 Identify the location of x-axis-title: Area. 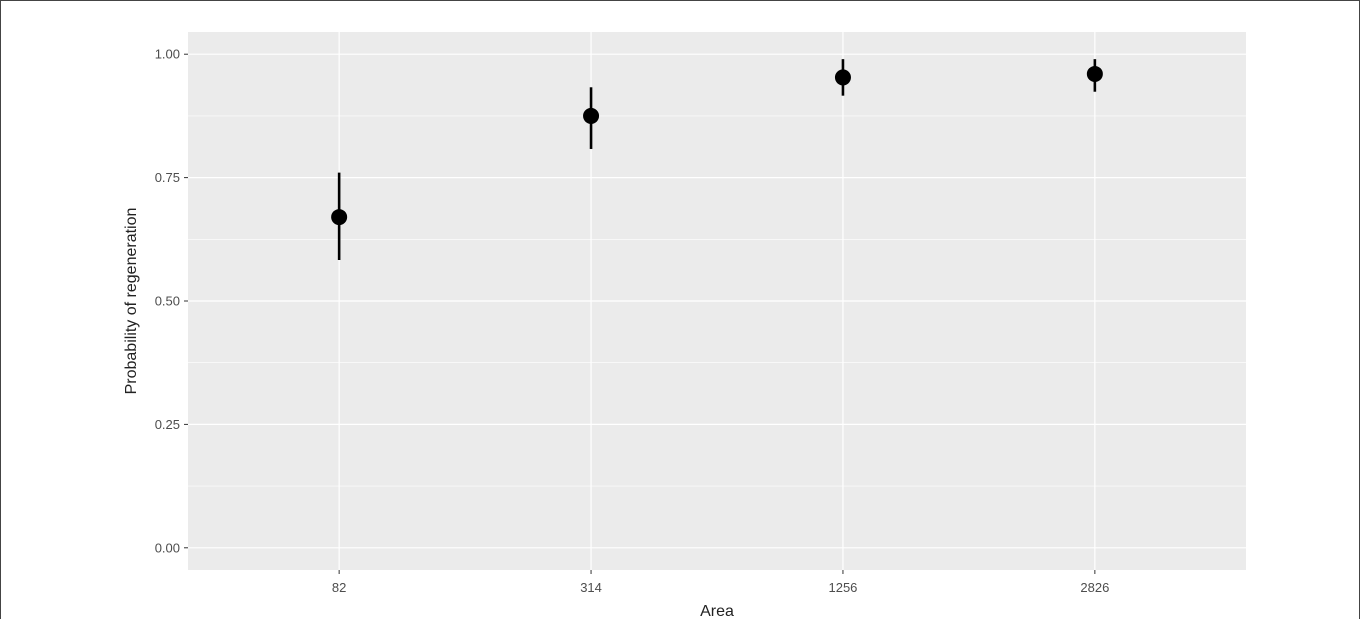
(717, 611).